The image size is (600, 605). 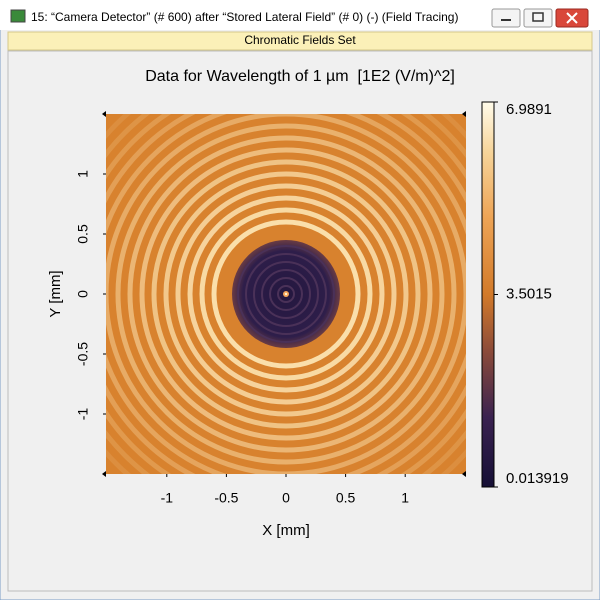 What do you see at coordinates (572, 18) in the screenshot?
I see `close-icon` at bounding box center [572, 18].